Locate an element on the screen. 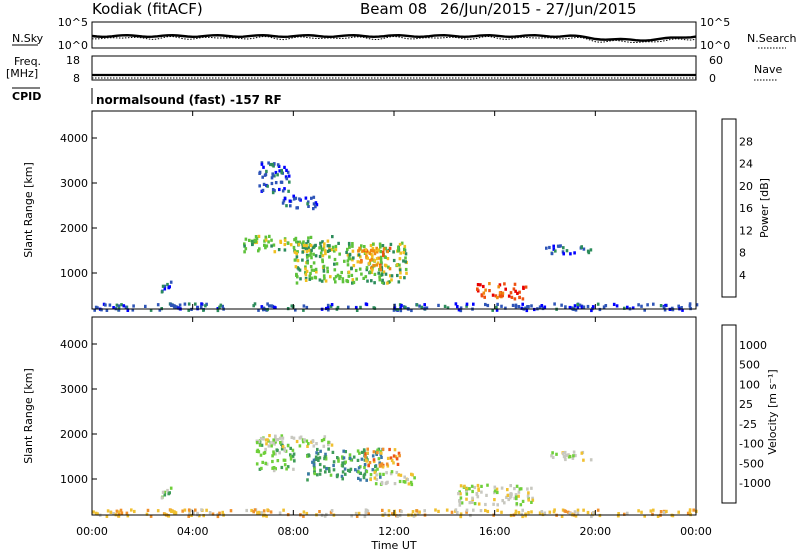 This screenshot has height=554, width=800. velocity-y-axis: 1000 2000 3000 4000 is located at coordinates (78, 412).